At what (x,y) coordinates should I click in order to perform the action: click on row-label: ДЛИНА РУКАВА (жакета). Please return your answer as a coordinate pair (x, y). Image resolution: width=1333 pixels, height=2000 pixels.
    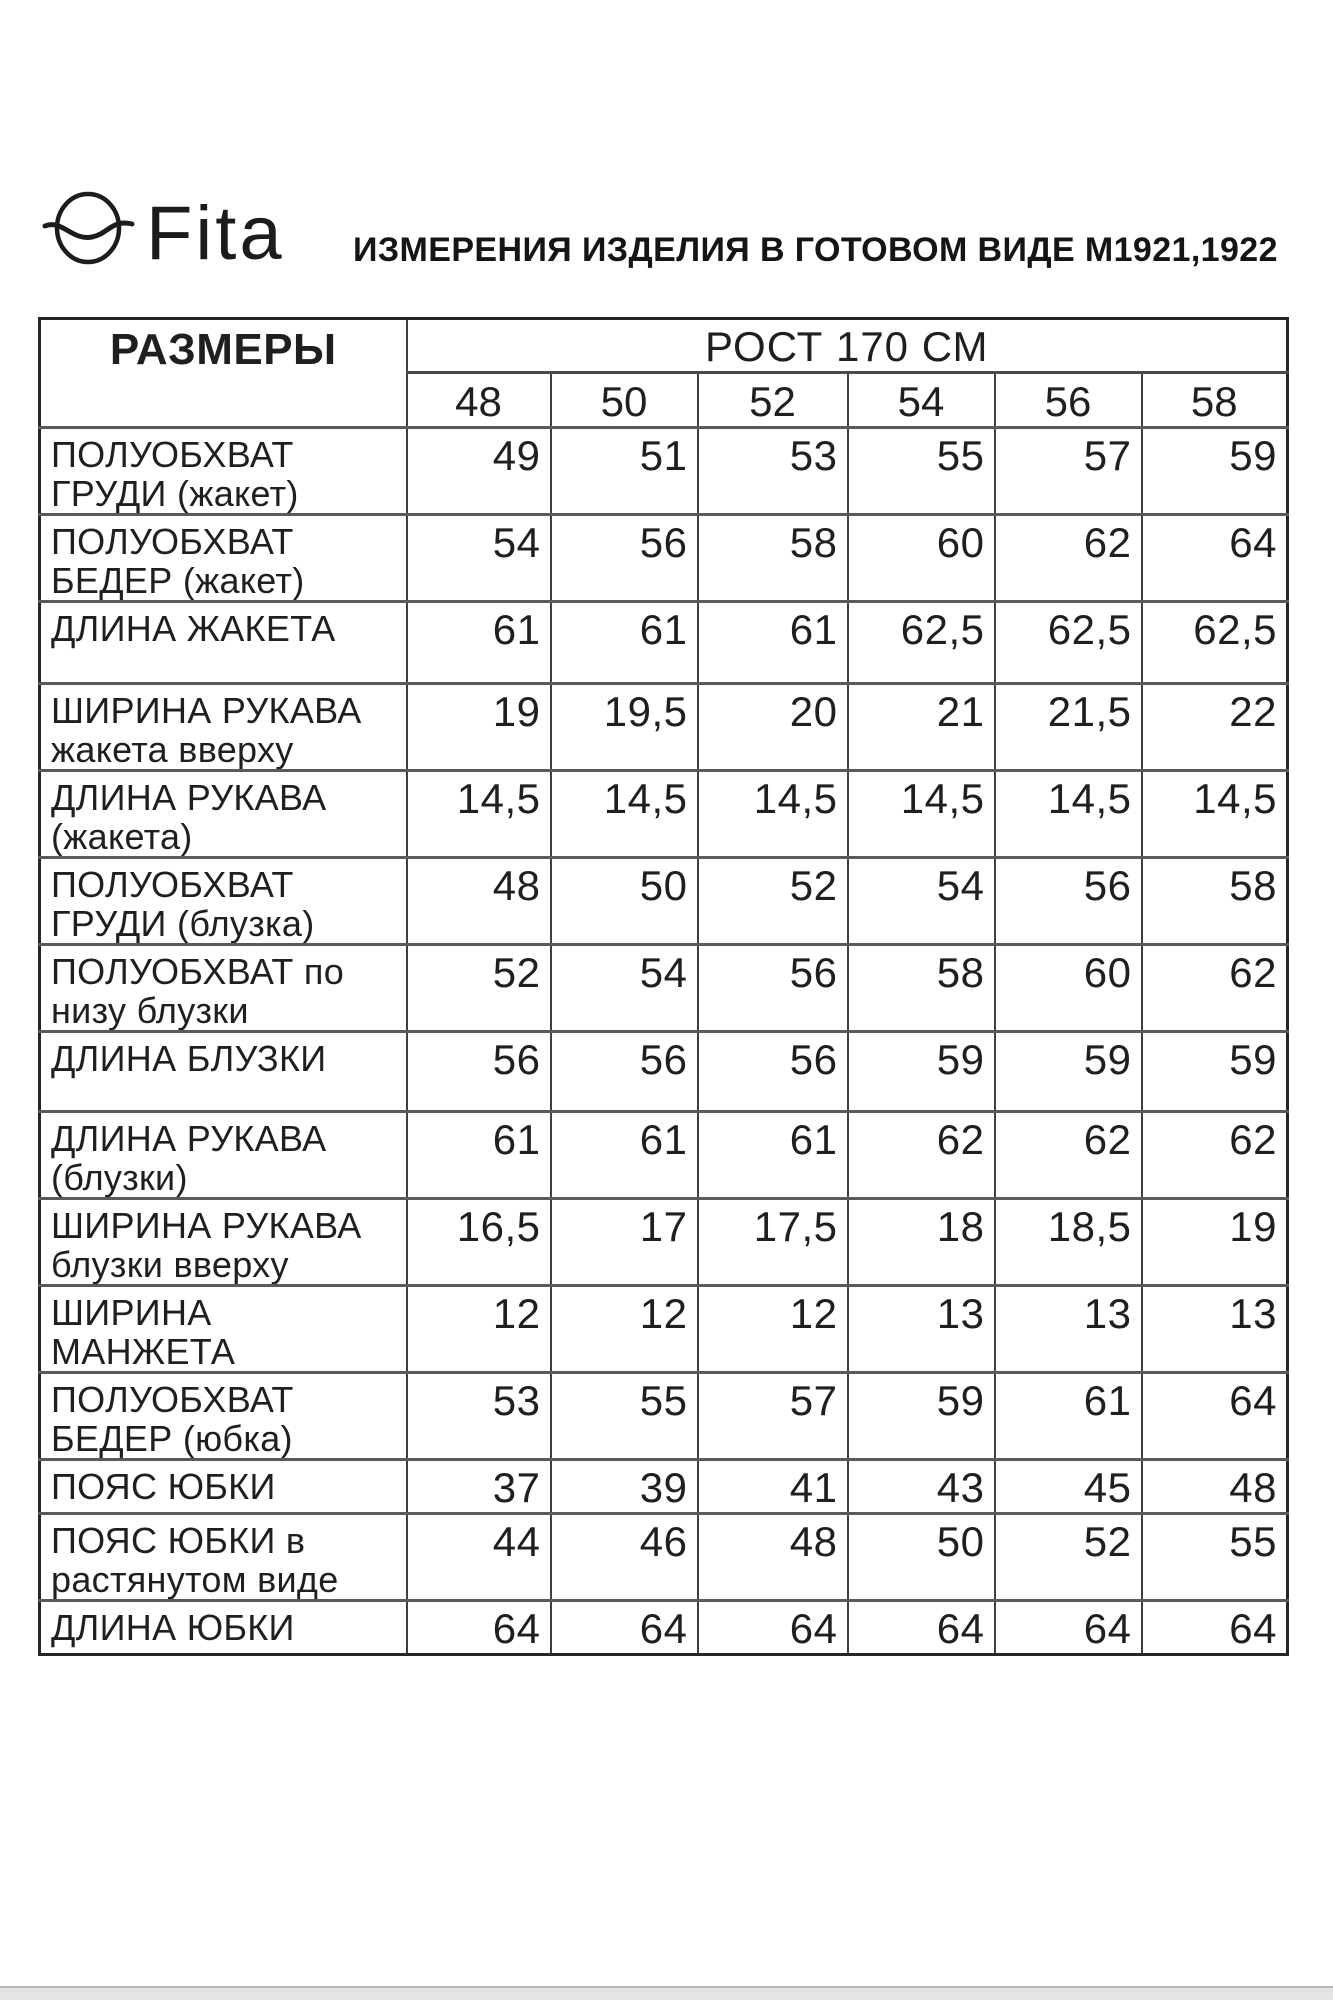
    Looking at the image, I should click on (223, 814).